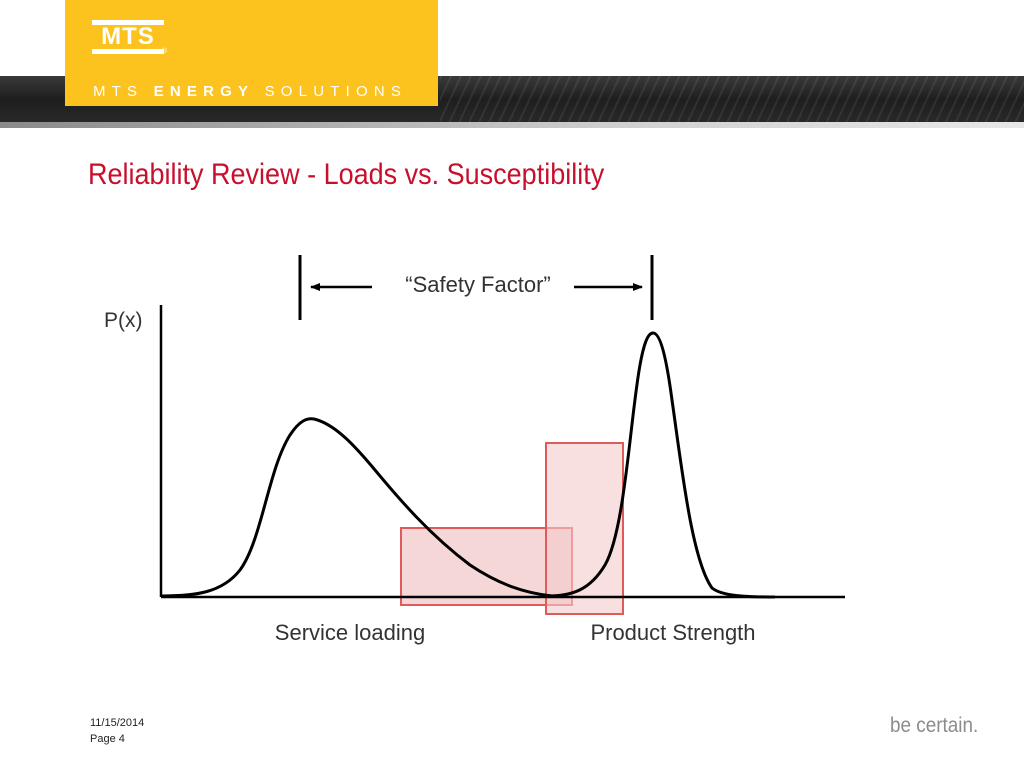 The height and width of the screenshot is (768, 1024). What do you see at coordinates (661, 465) in the screenshot?
I see `product-strength-curve` at bounding box center [661, 465].